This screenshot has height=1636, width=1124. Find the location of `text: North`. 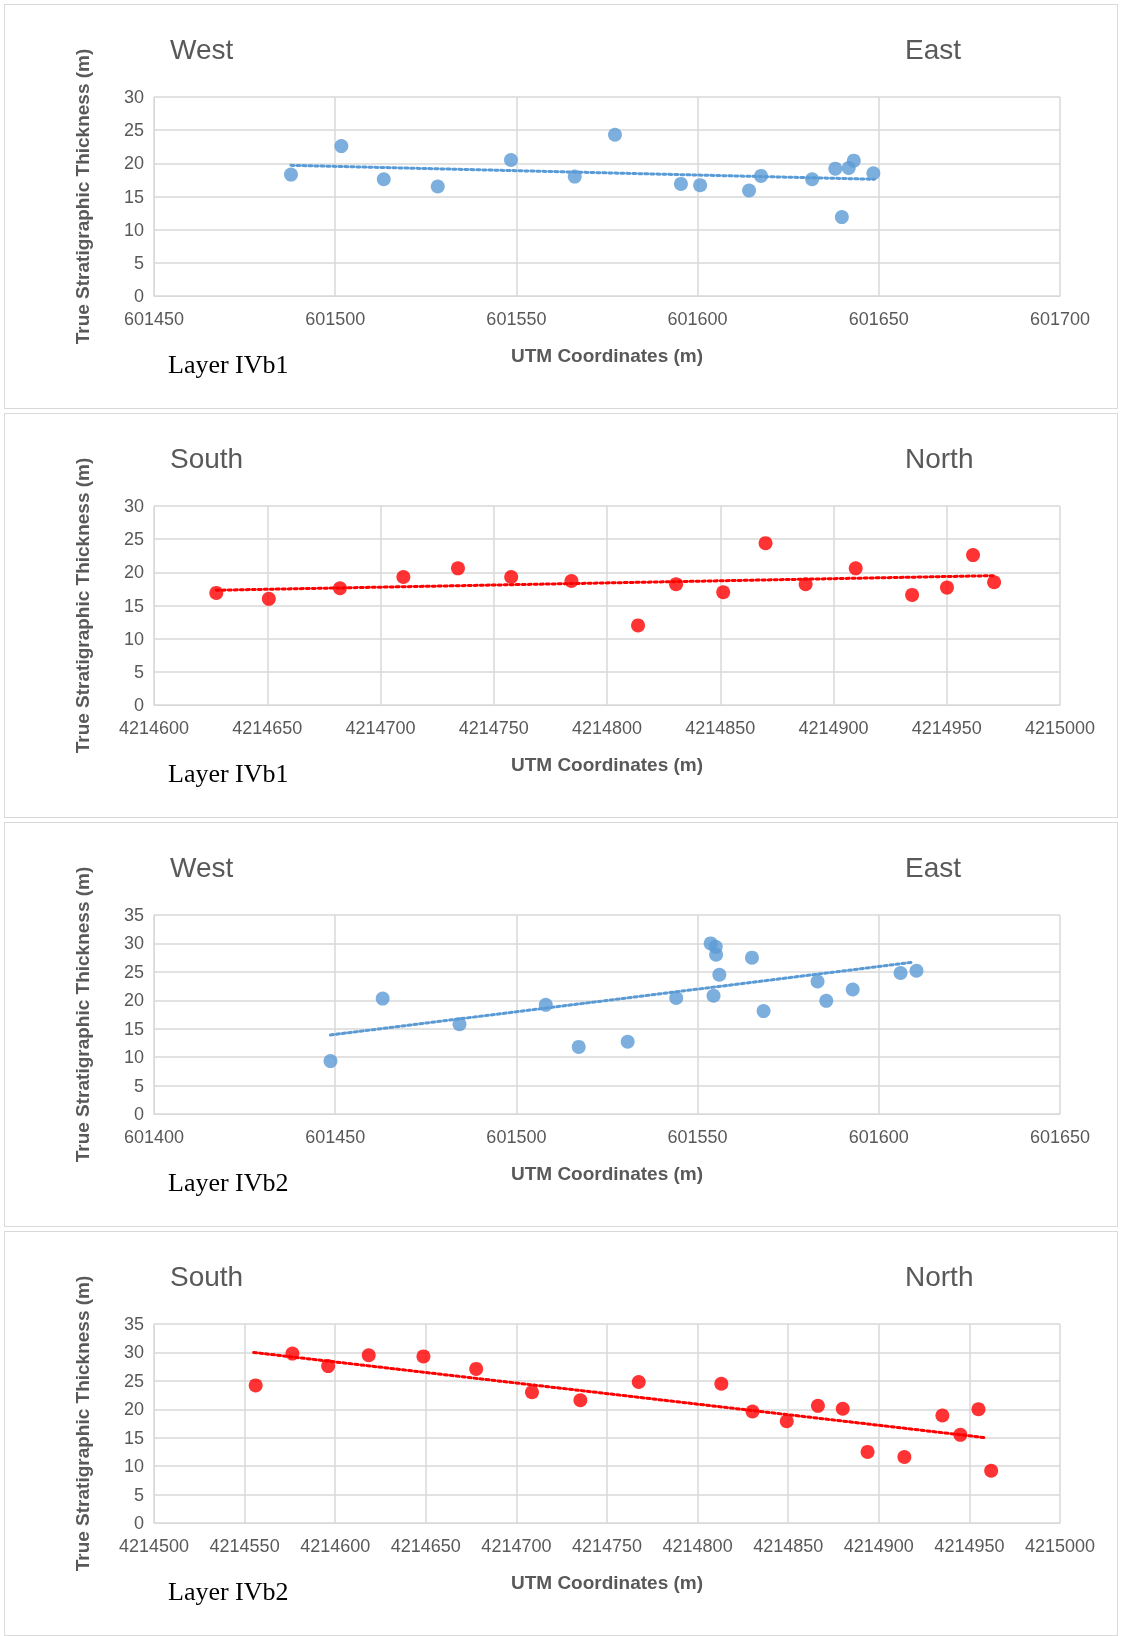

text: North is located at coordinates (939, 1276).